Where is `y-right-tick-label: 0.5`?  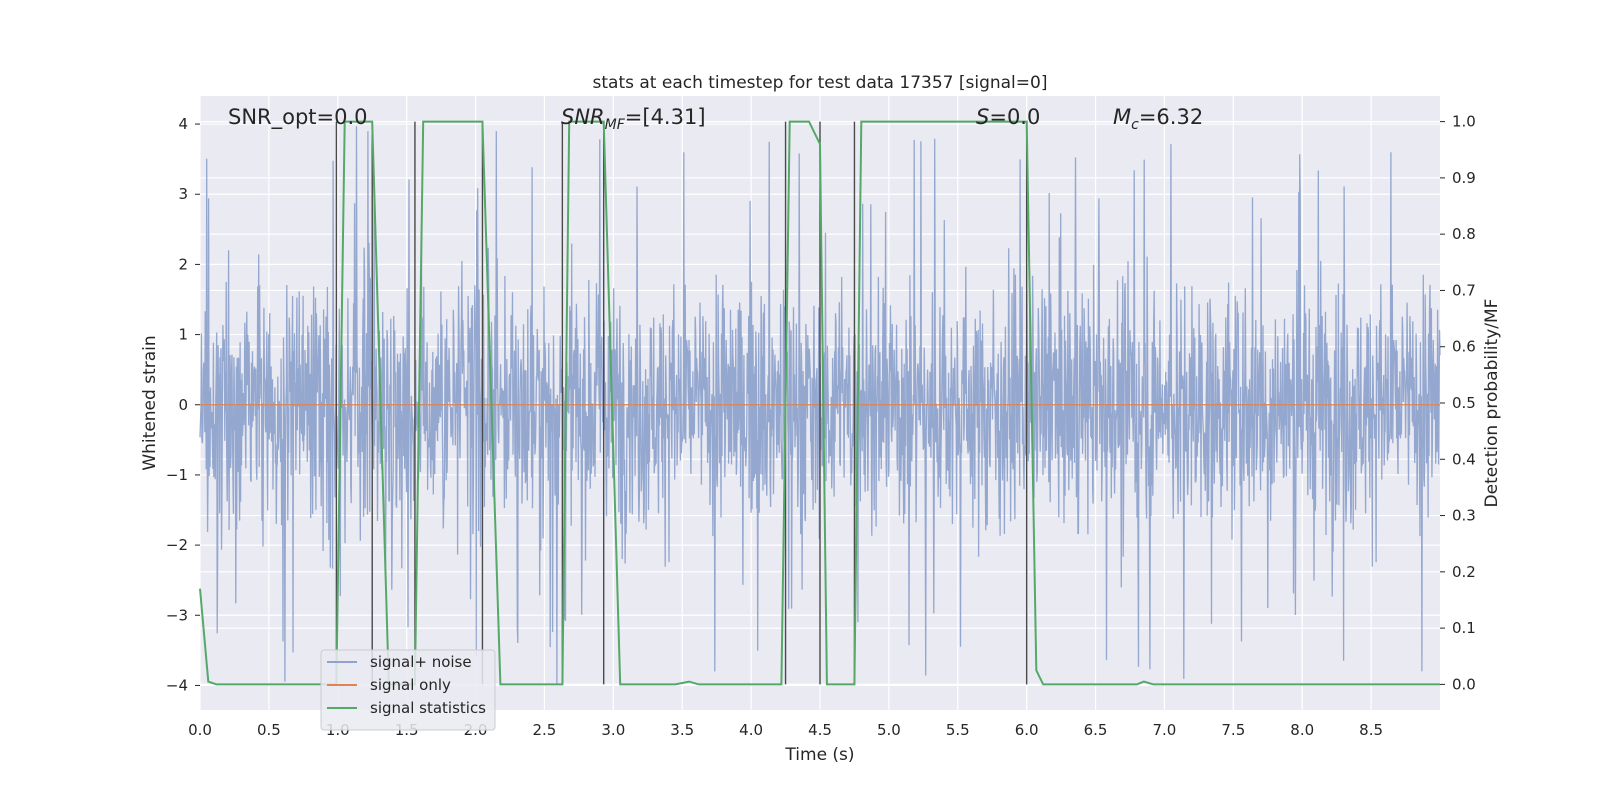
y-right-tick-label: 0.5 is located at coordinates (1464, 403).